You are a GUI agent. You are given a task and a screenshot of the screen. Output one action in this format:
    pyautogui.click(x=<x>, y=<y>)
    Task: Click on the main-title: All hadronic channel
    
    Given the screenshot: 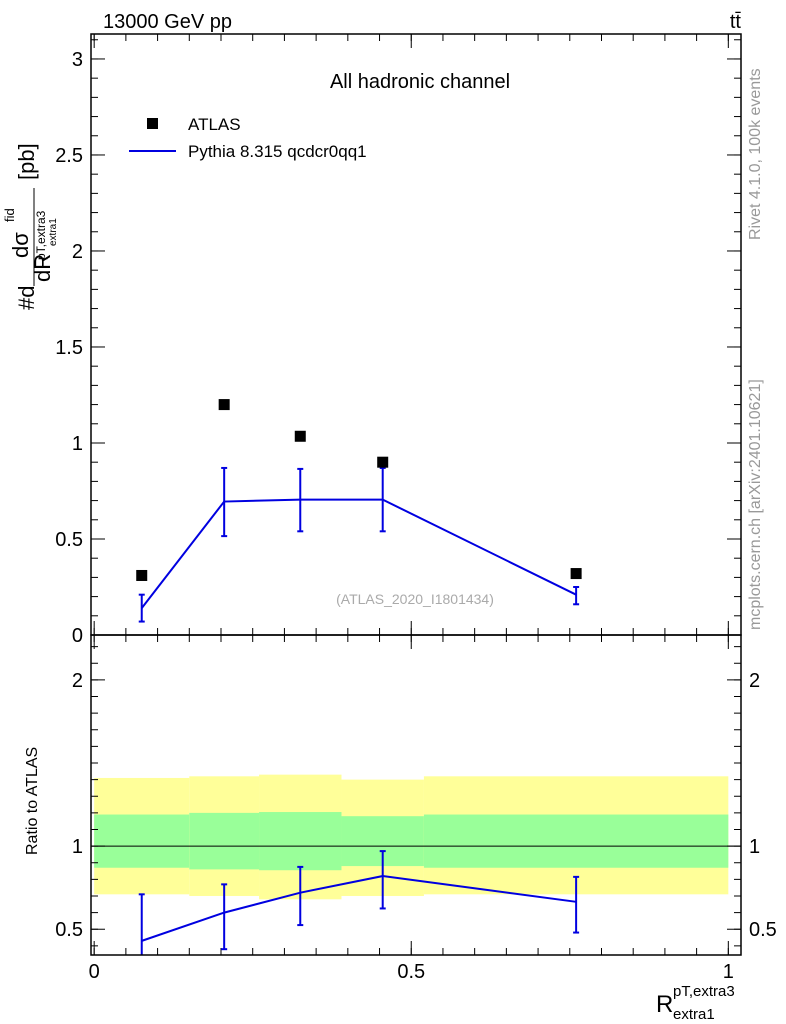 What is the action you would take?
    pyautogui.click(x=420, y=82)
    